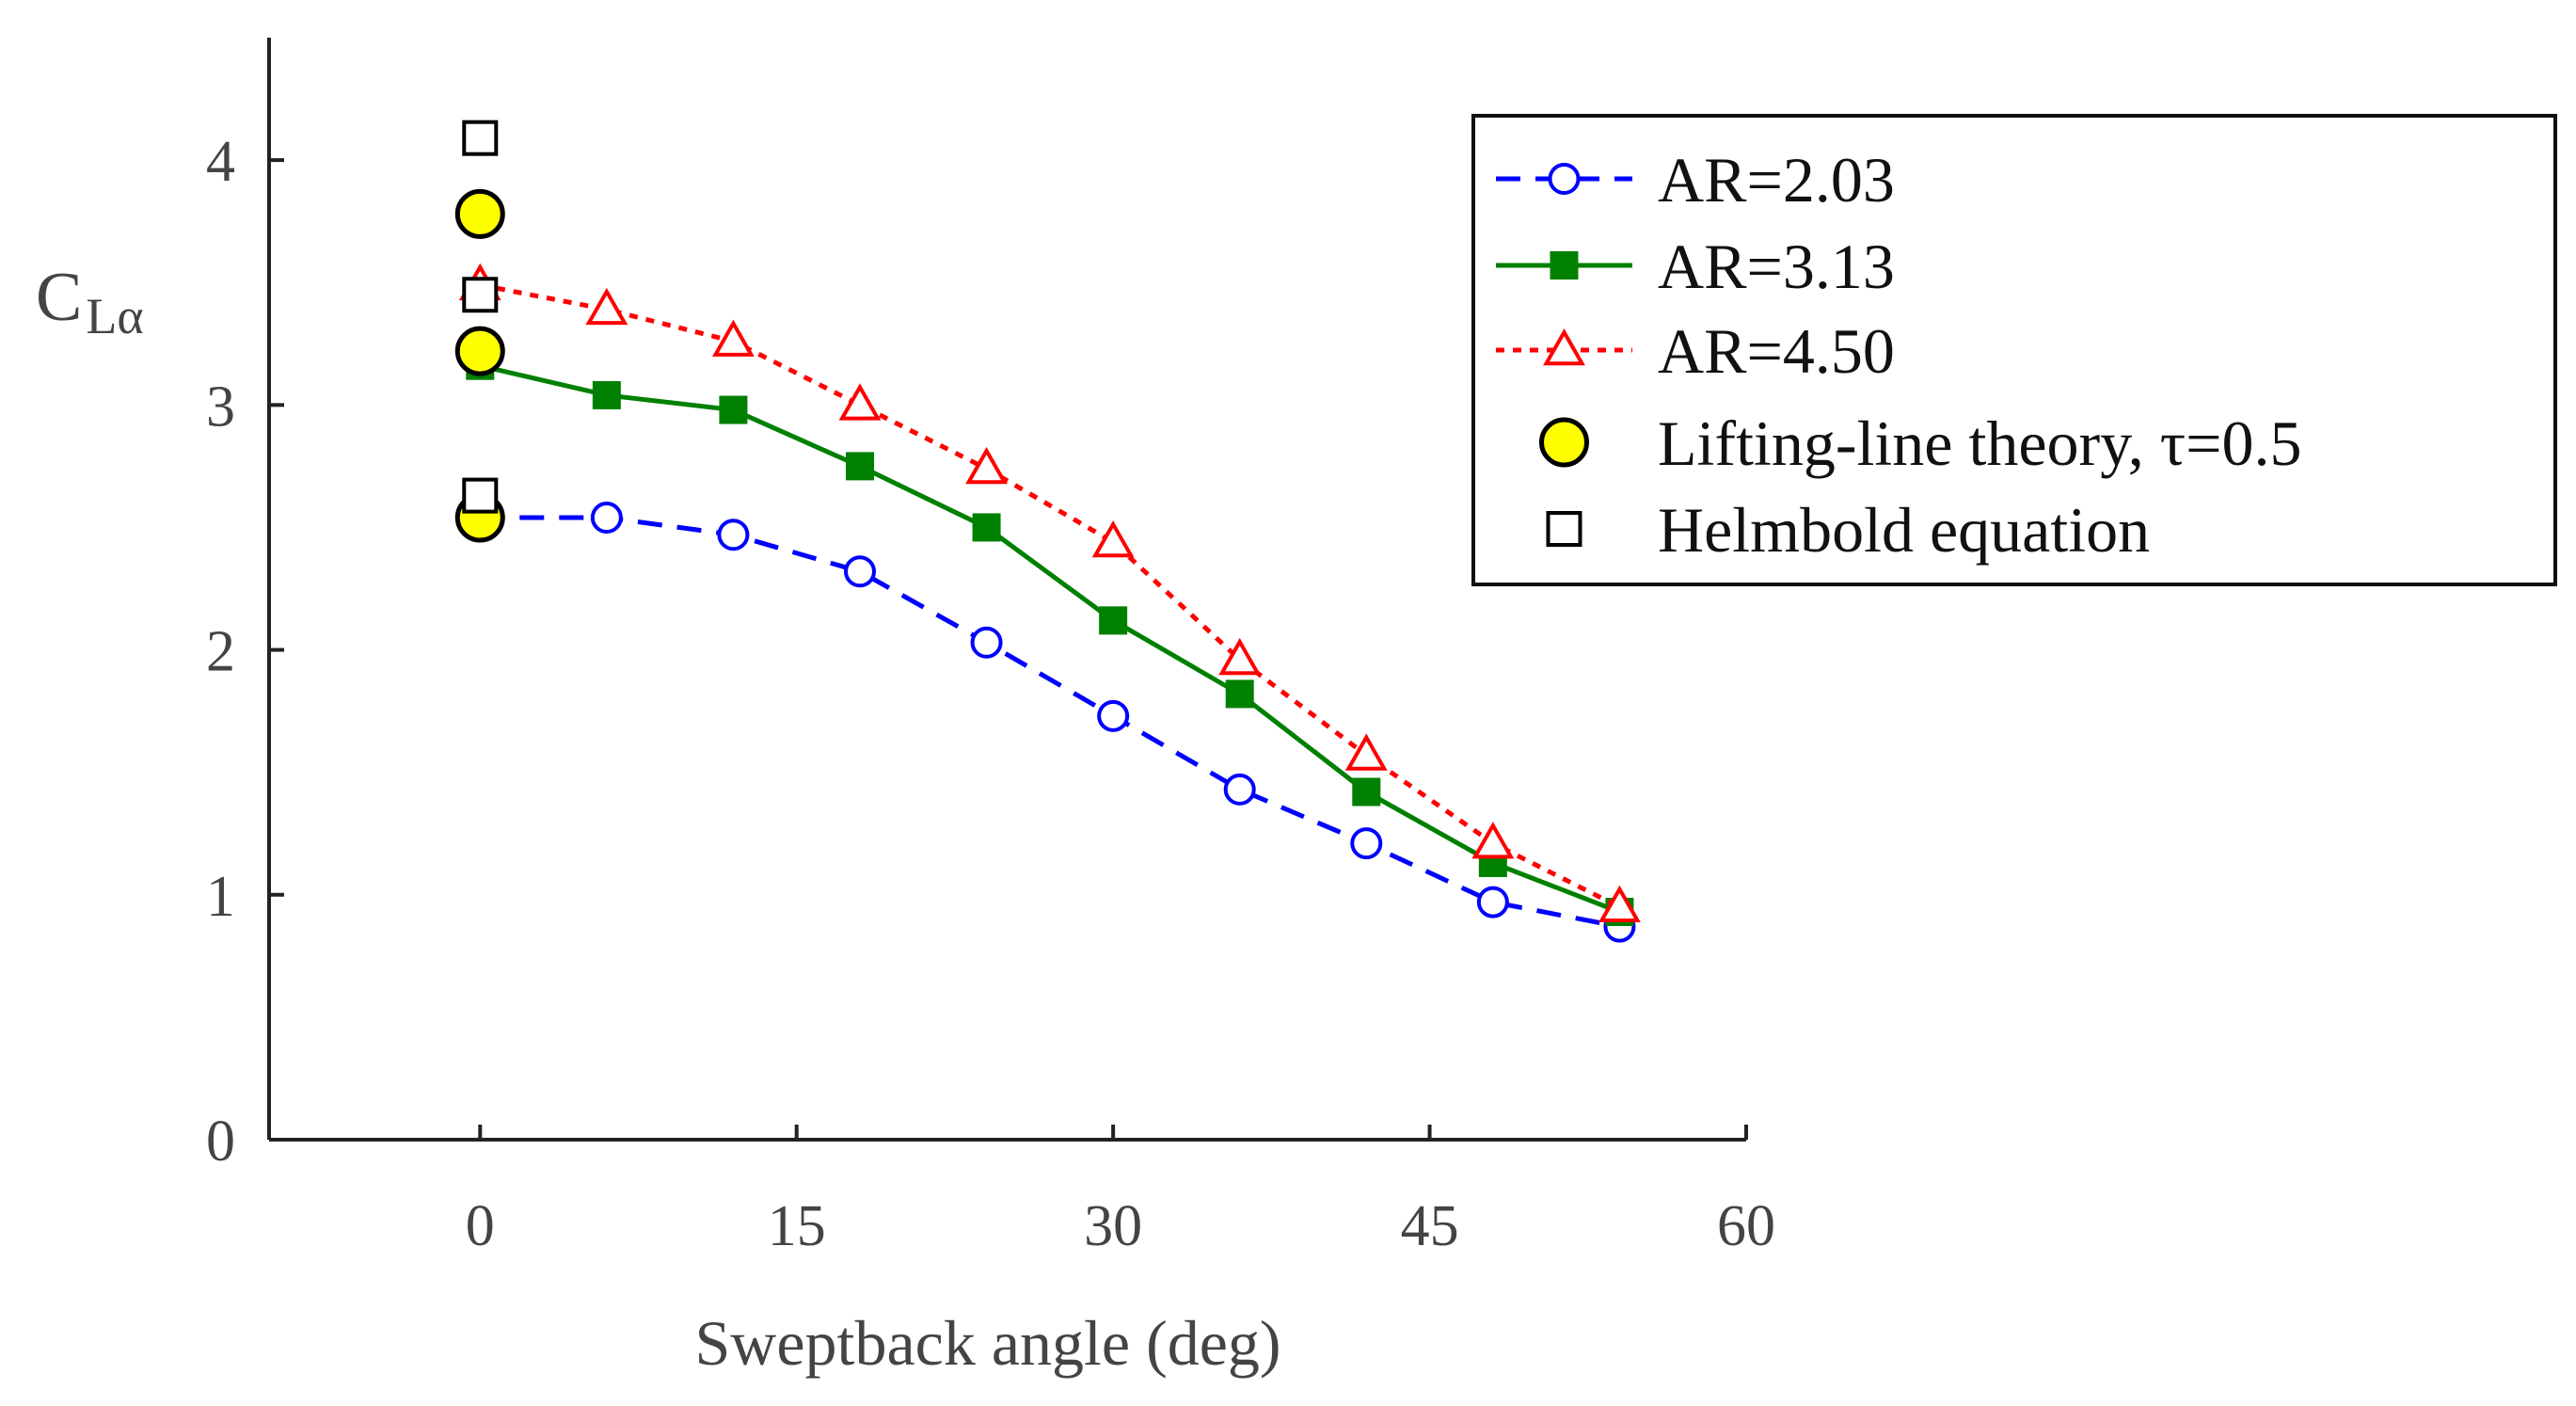 The height and width of the screenshot is (1406, 2576). I want to click on y-axis-label: C Lα, so click(90, 301).